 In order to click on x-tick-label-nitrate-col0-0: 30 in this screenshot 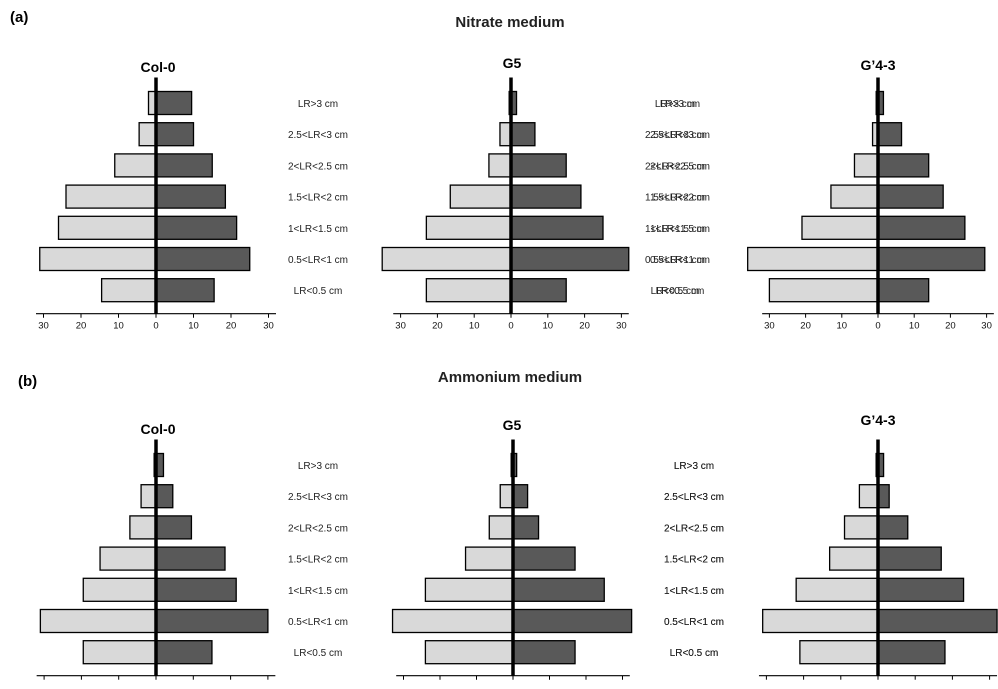, I will do `click(43, 326)`.